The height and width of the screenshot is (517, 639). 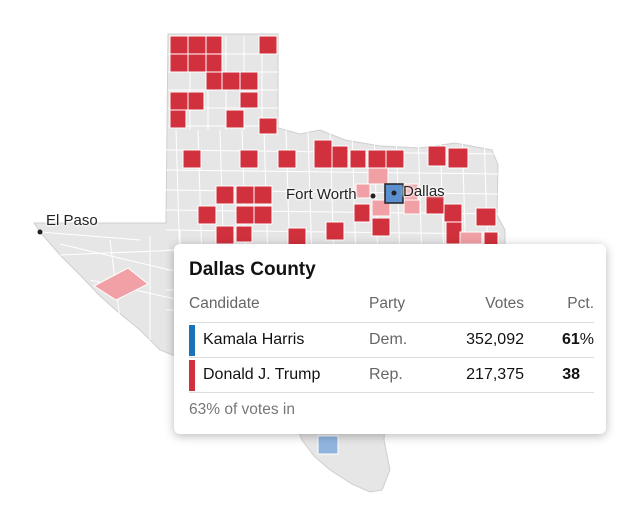 I want to click on pct-cell: 61%, so click(x=559, y=340).